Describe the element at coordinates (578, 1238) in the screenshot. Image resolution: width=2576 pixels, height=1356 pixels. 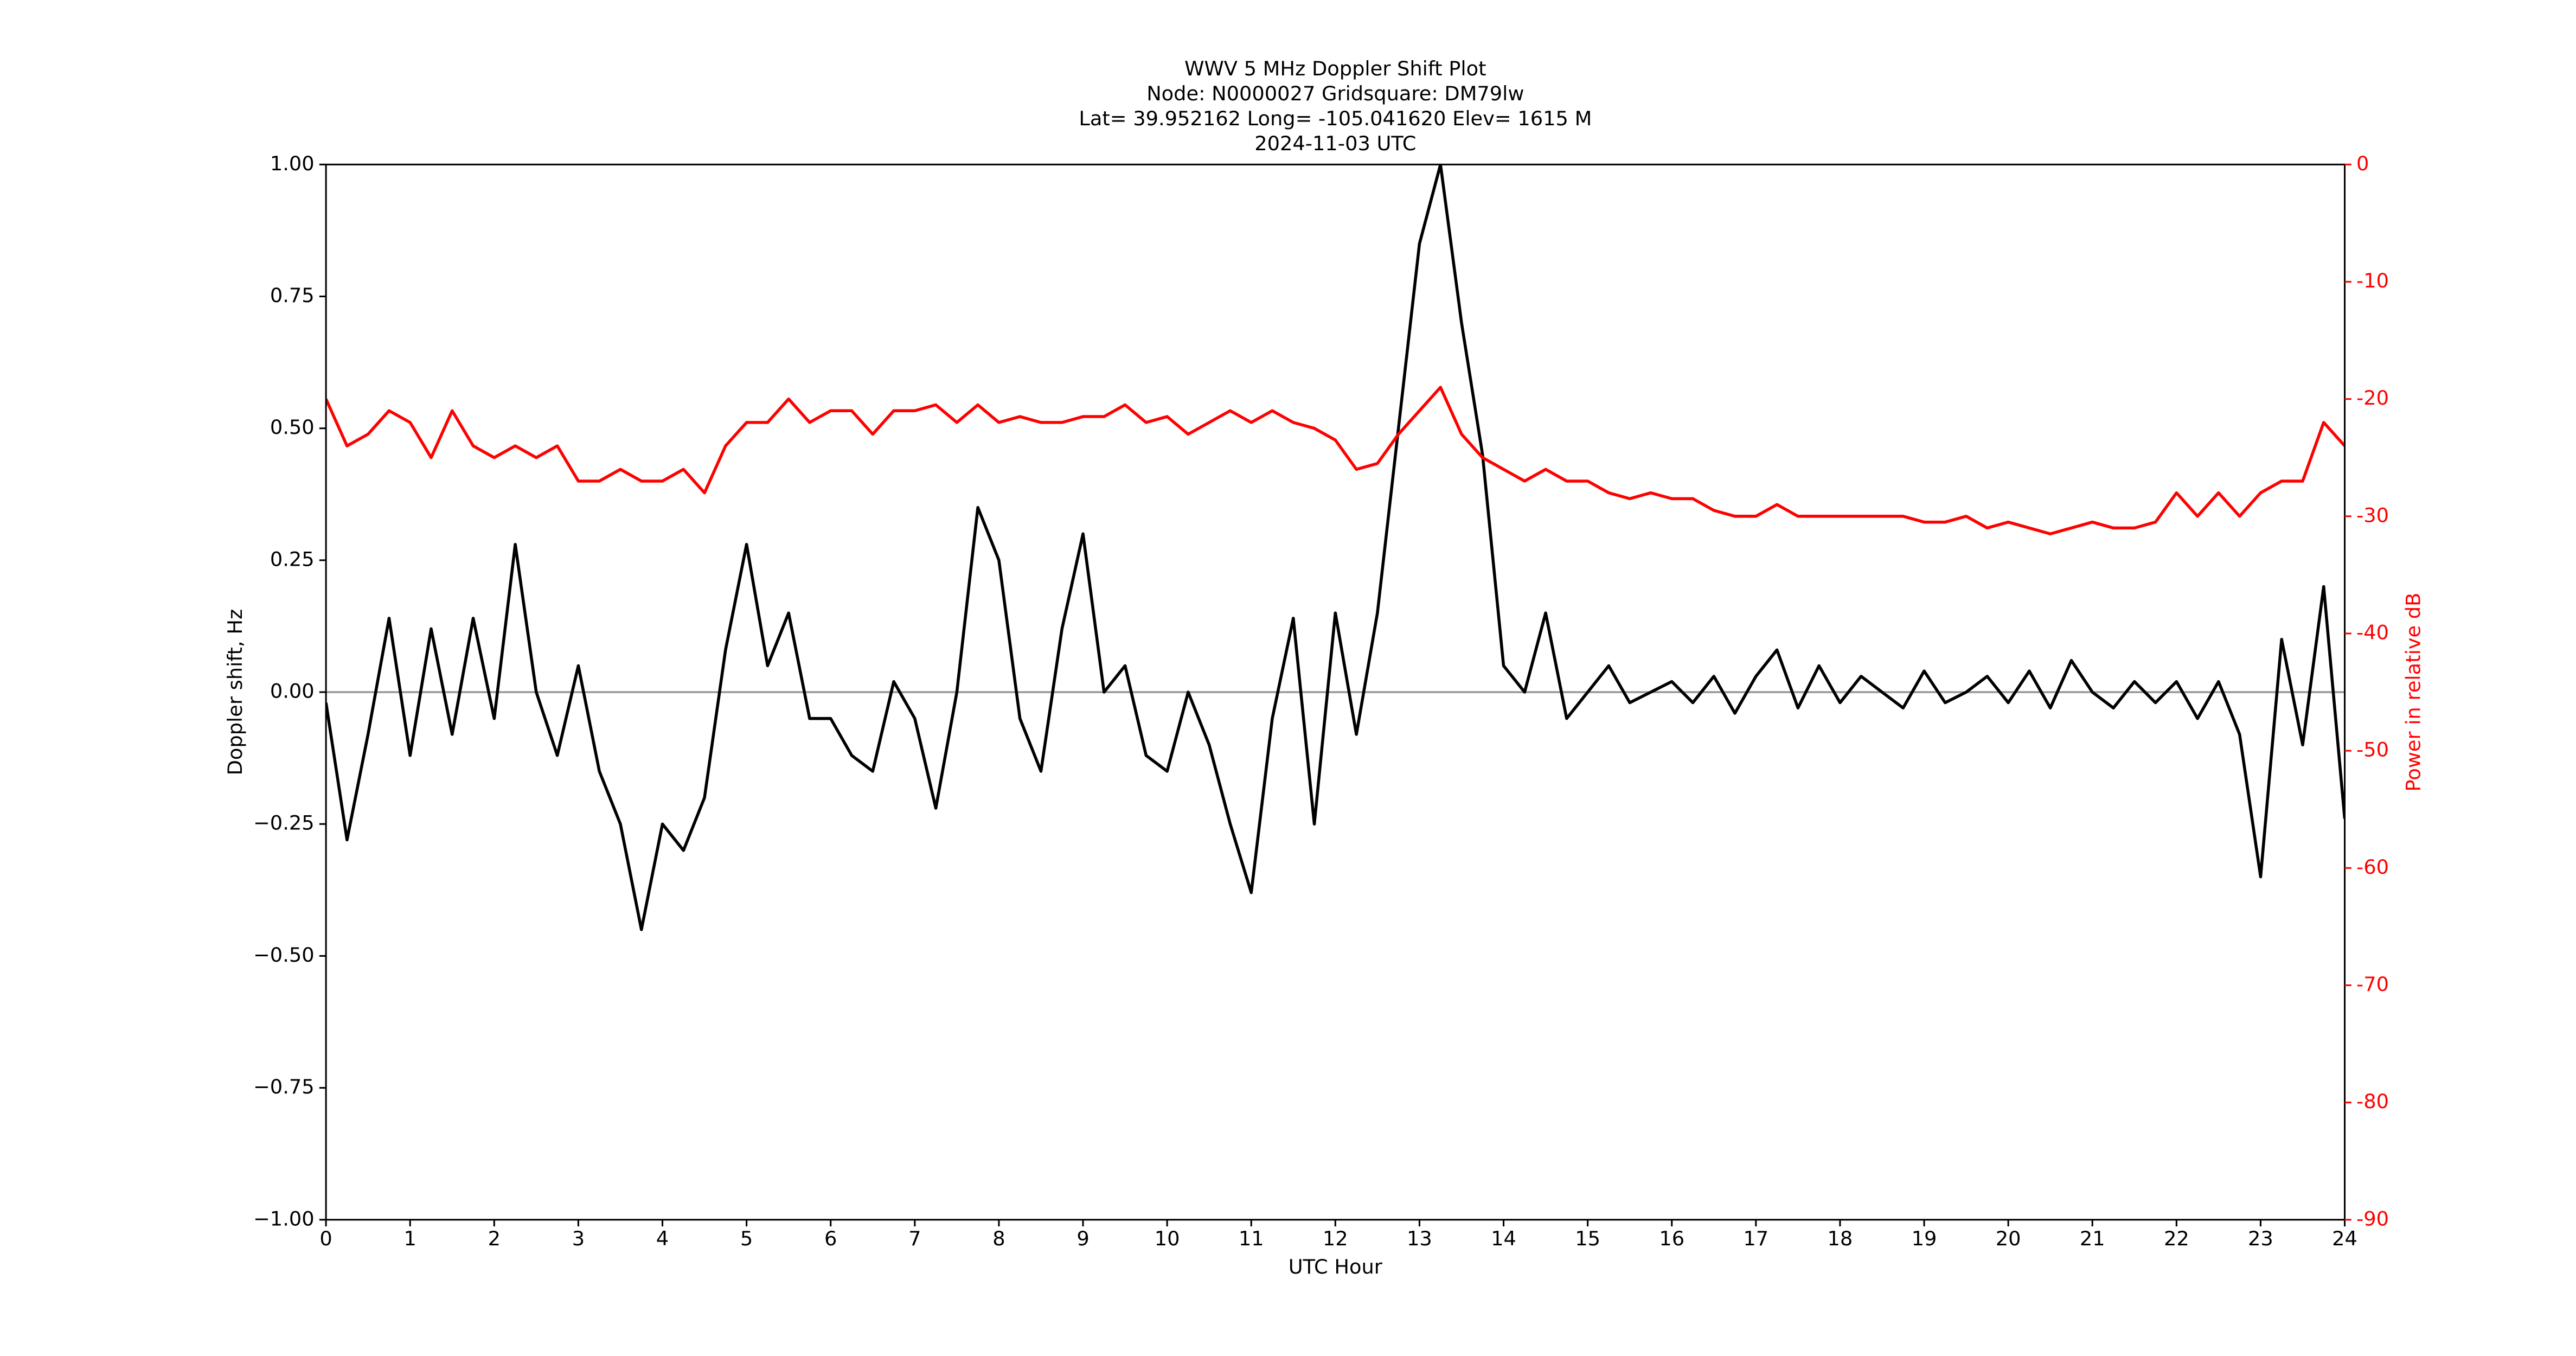
I see `x-tick-label: 3` at that location.